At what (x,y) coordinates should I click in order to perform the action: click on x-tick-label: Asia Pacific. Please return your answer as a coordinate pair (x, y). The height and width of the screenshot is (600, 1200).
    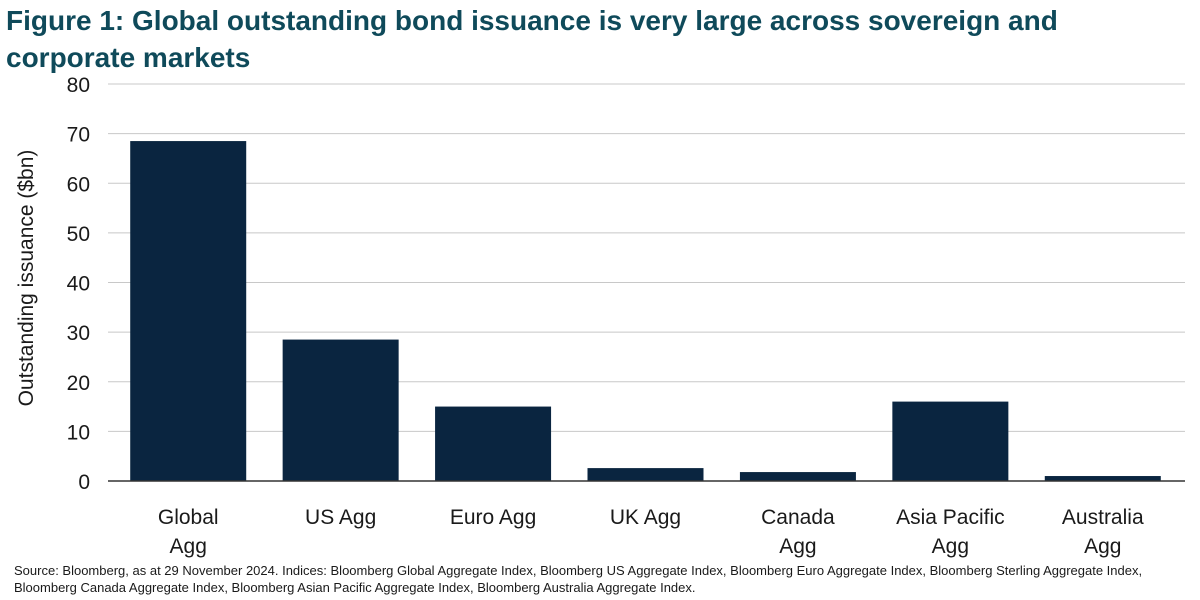
    Looking at the image, I should click on (950, 517).